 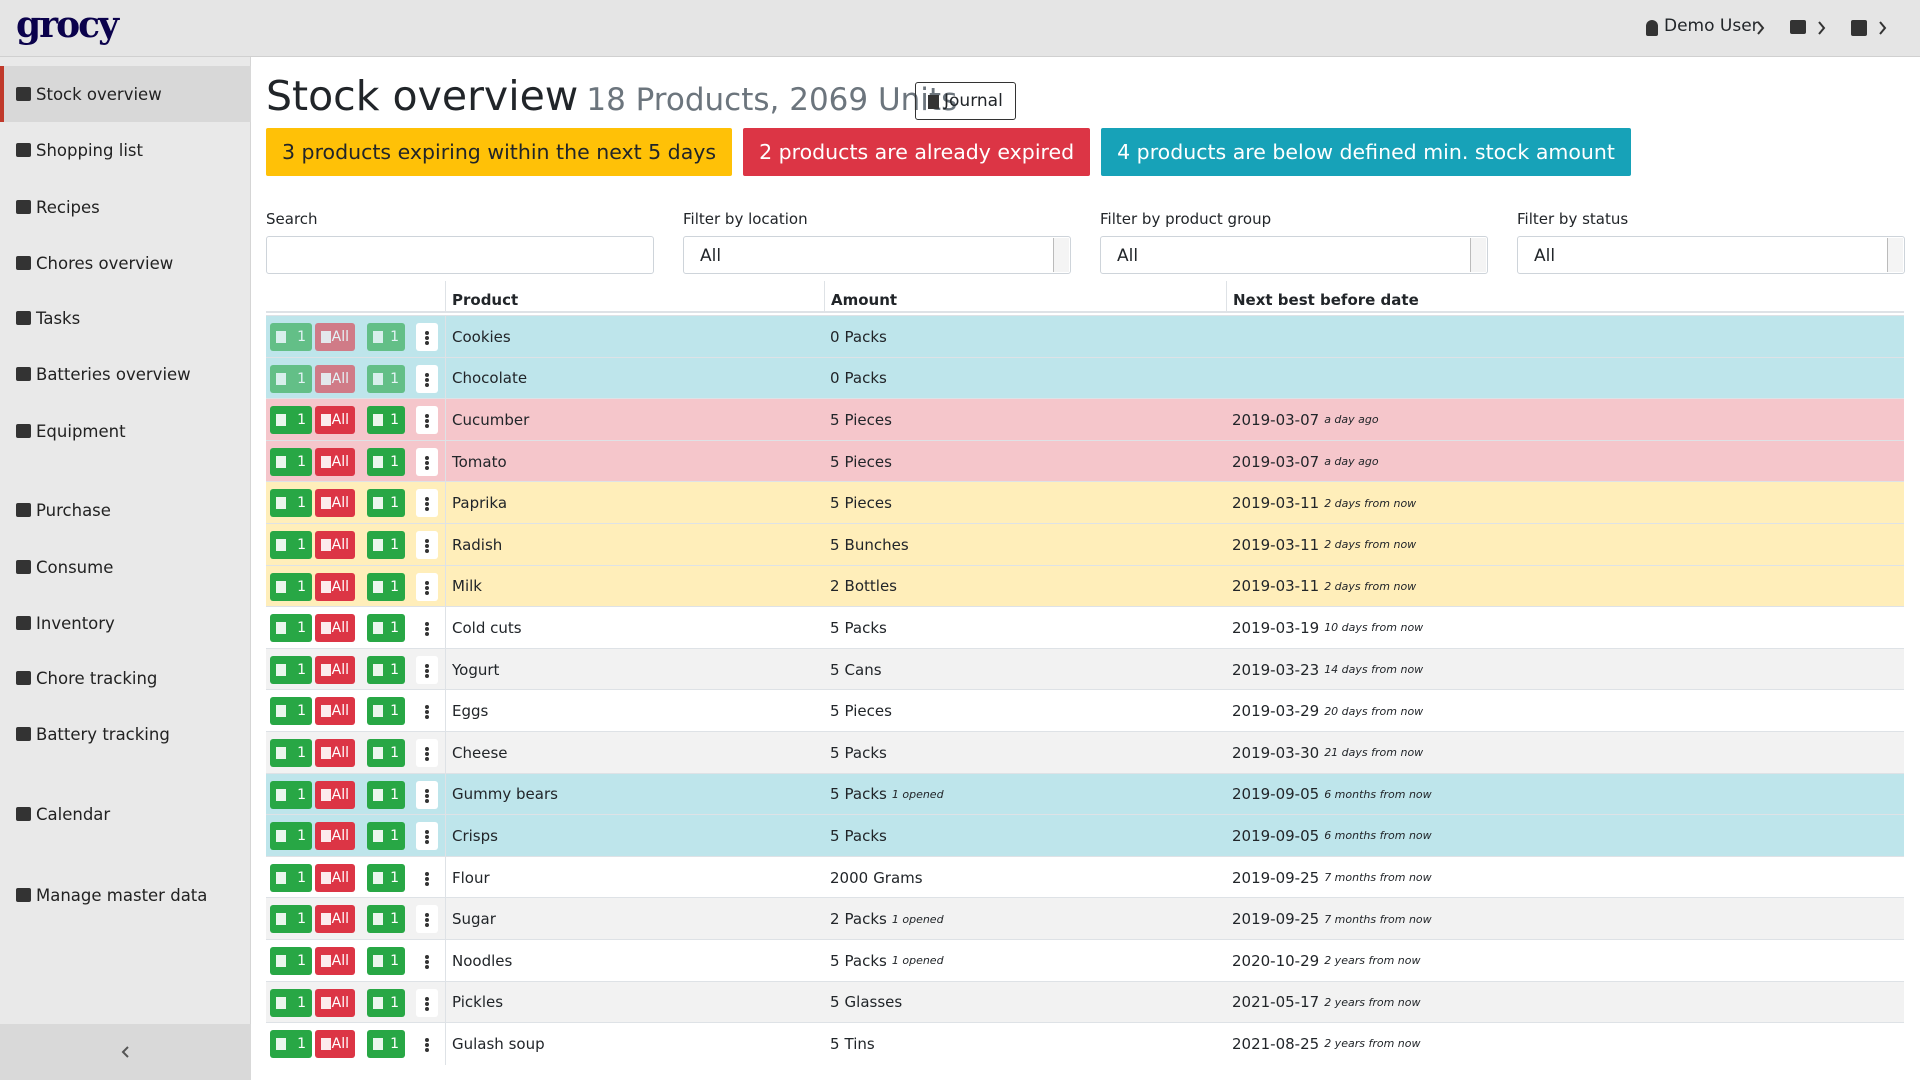 I want to click on user-menu: Demo User, so click(x=1711, y=26).